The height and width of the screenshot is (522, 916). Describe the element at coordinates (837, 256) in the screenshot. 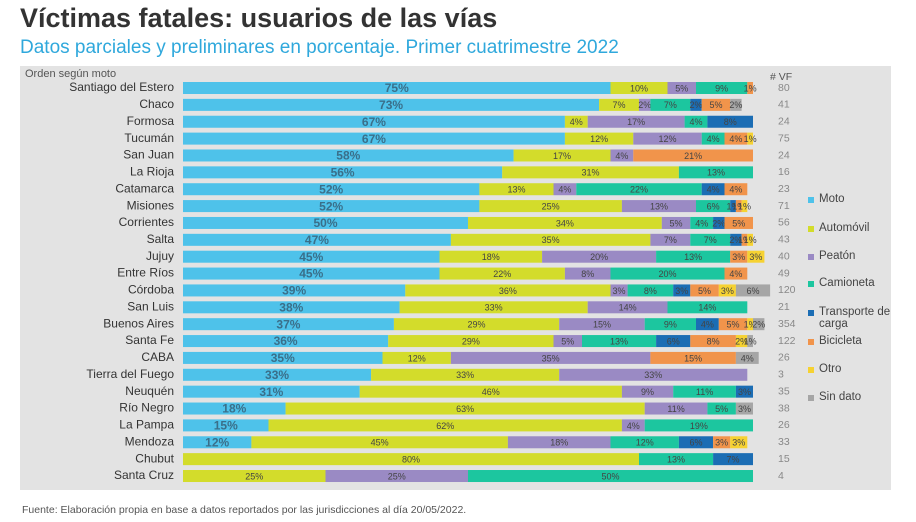

I see `legend-label: Peatón` at that location.